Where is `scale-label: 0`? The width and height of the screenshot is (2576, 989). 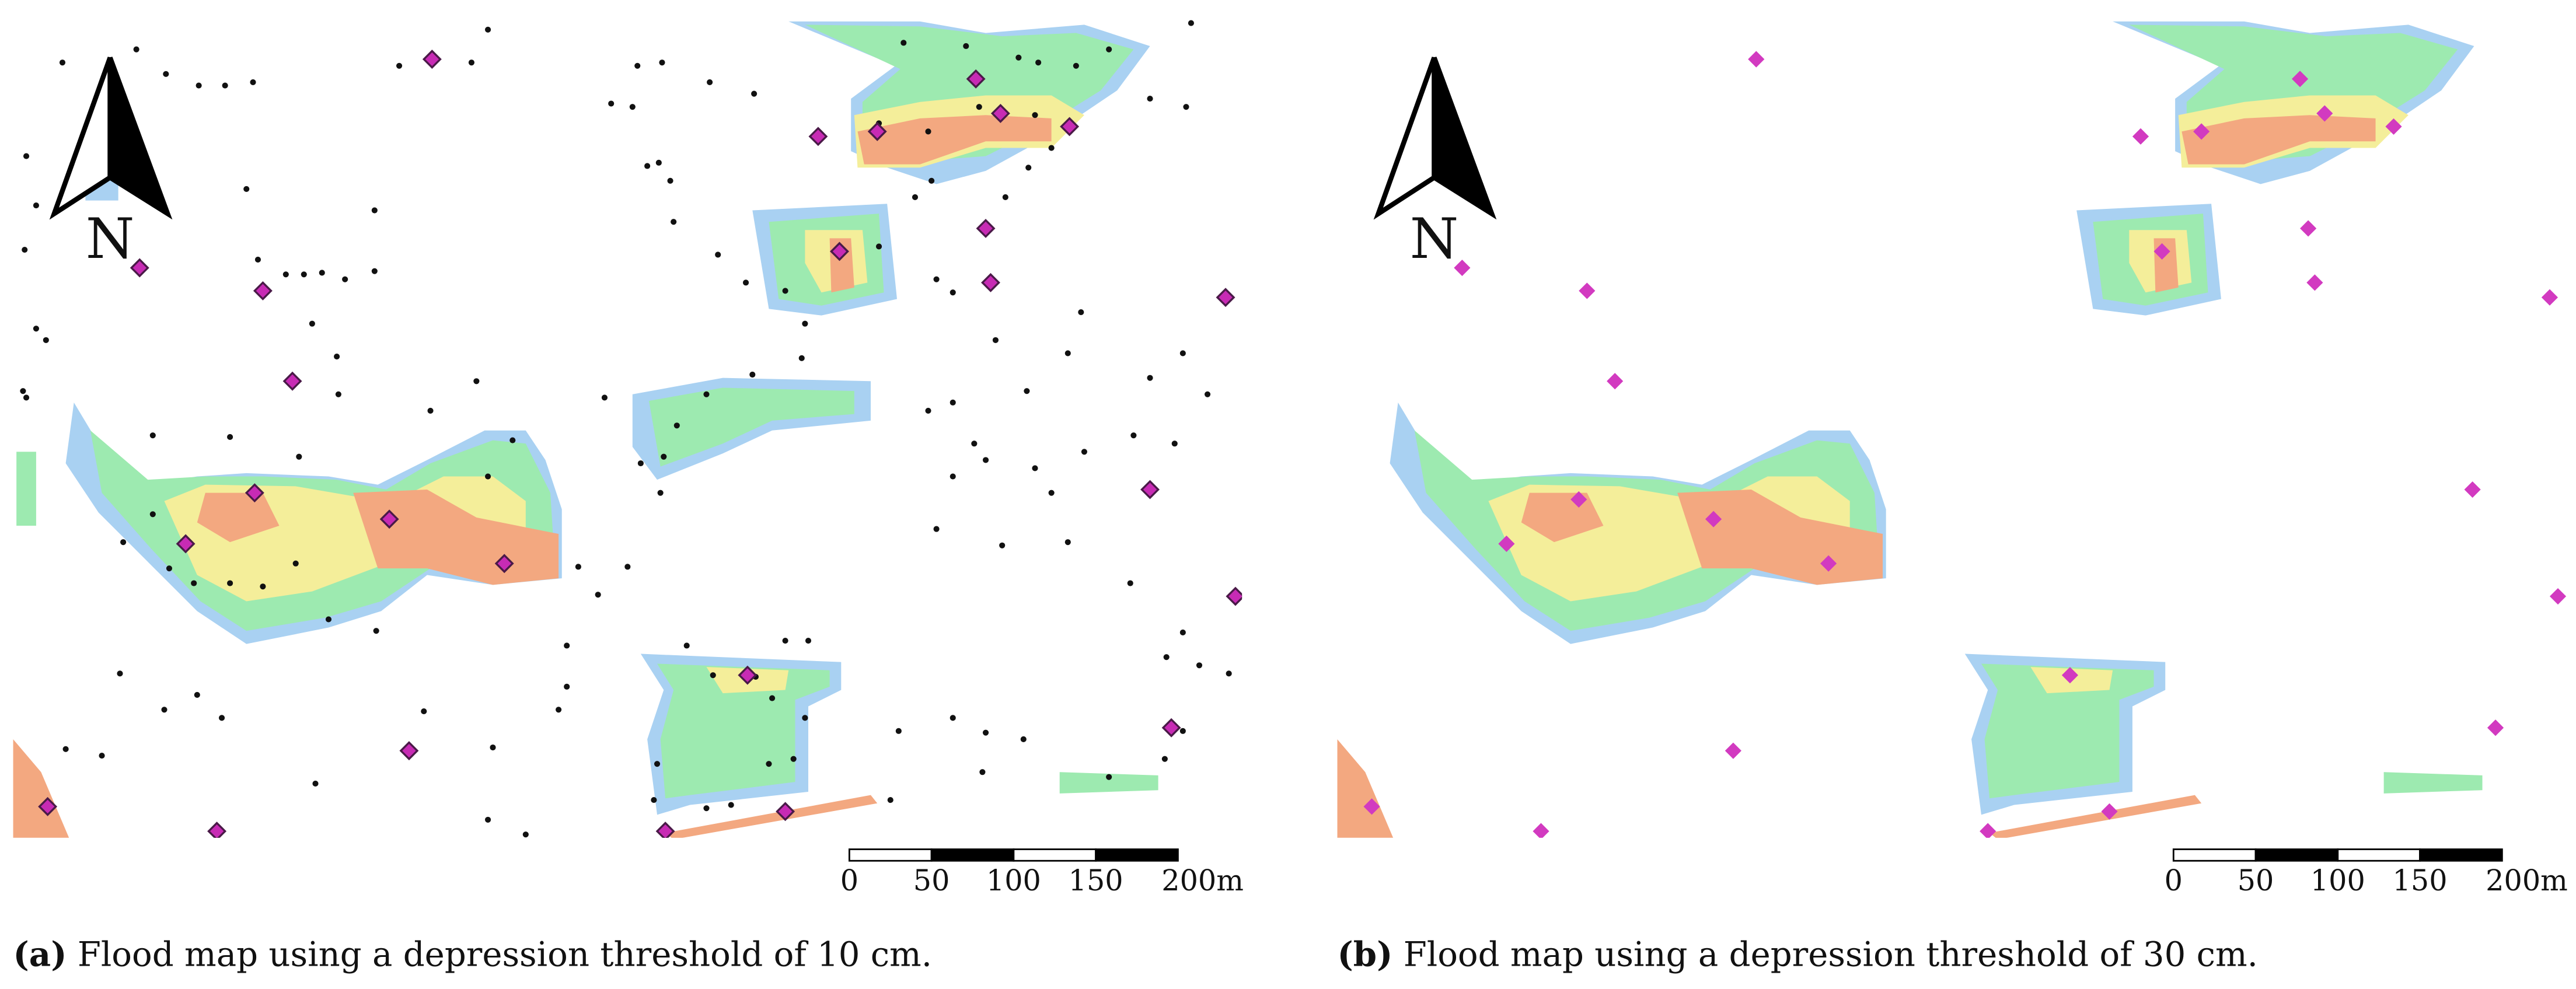
scale-label: 0 is located at coordinates (2174, 881).